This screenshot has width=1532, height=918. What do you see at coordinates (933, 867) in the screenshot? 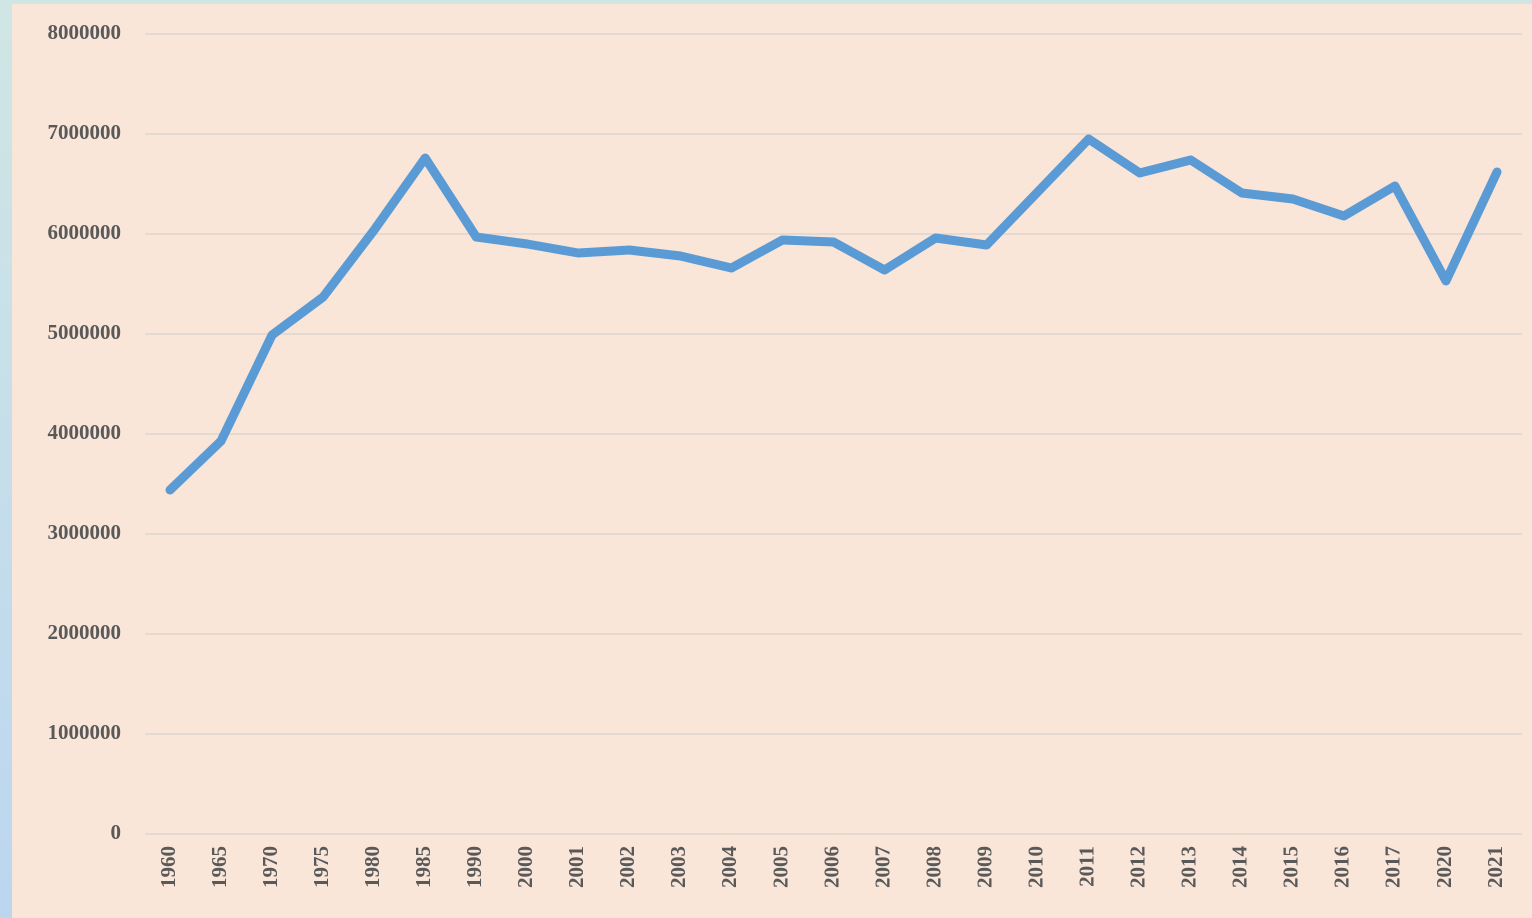
I see `x-tick-label: 2008` at bounding box center [933, 867].